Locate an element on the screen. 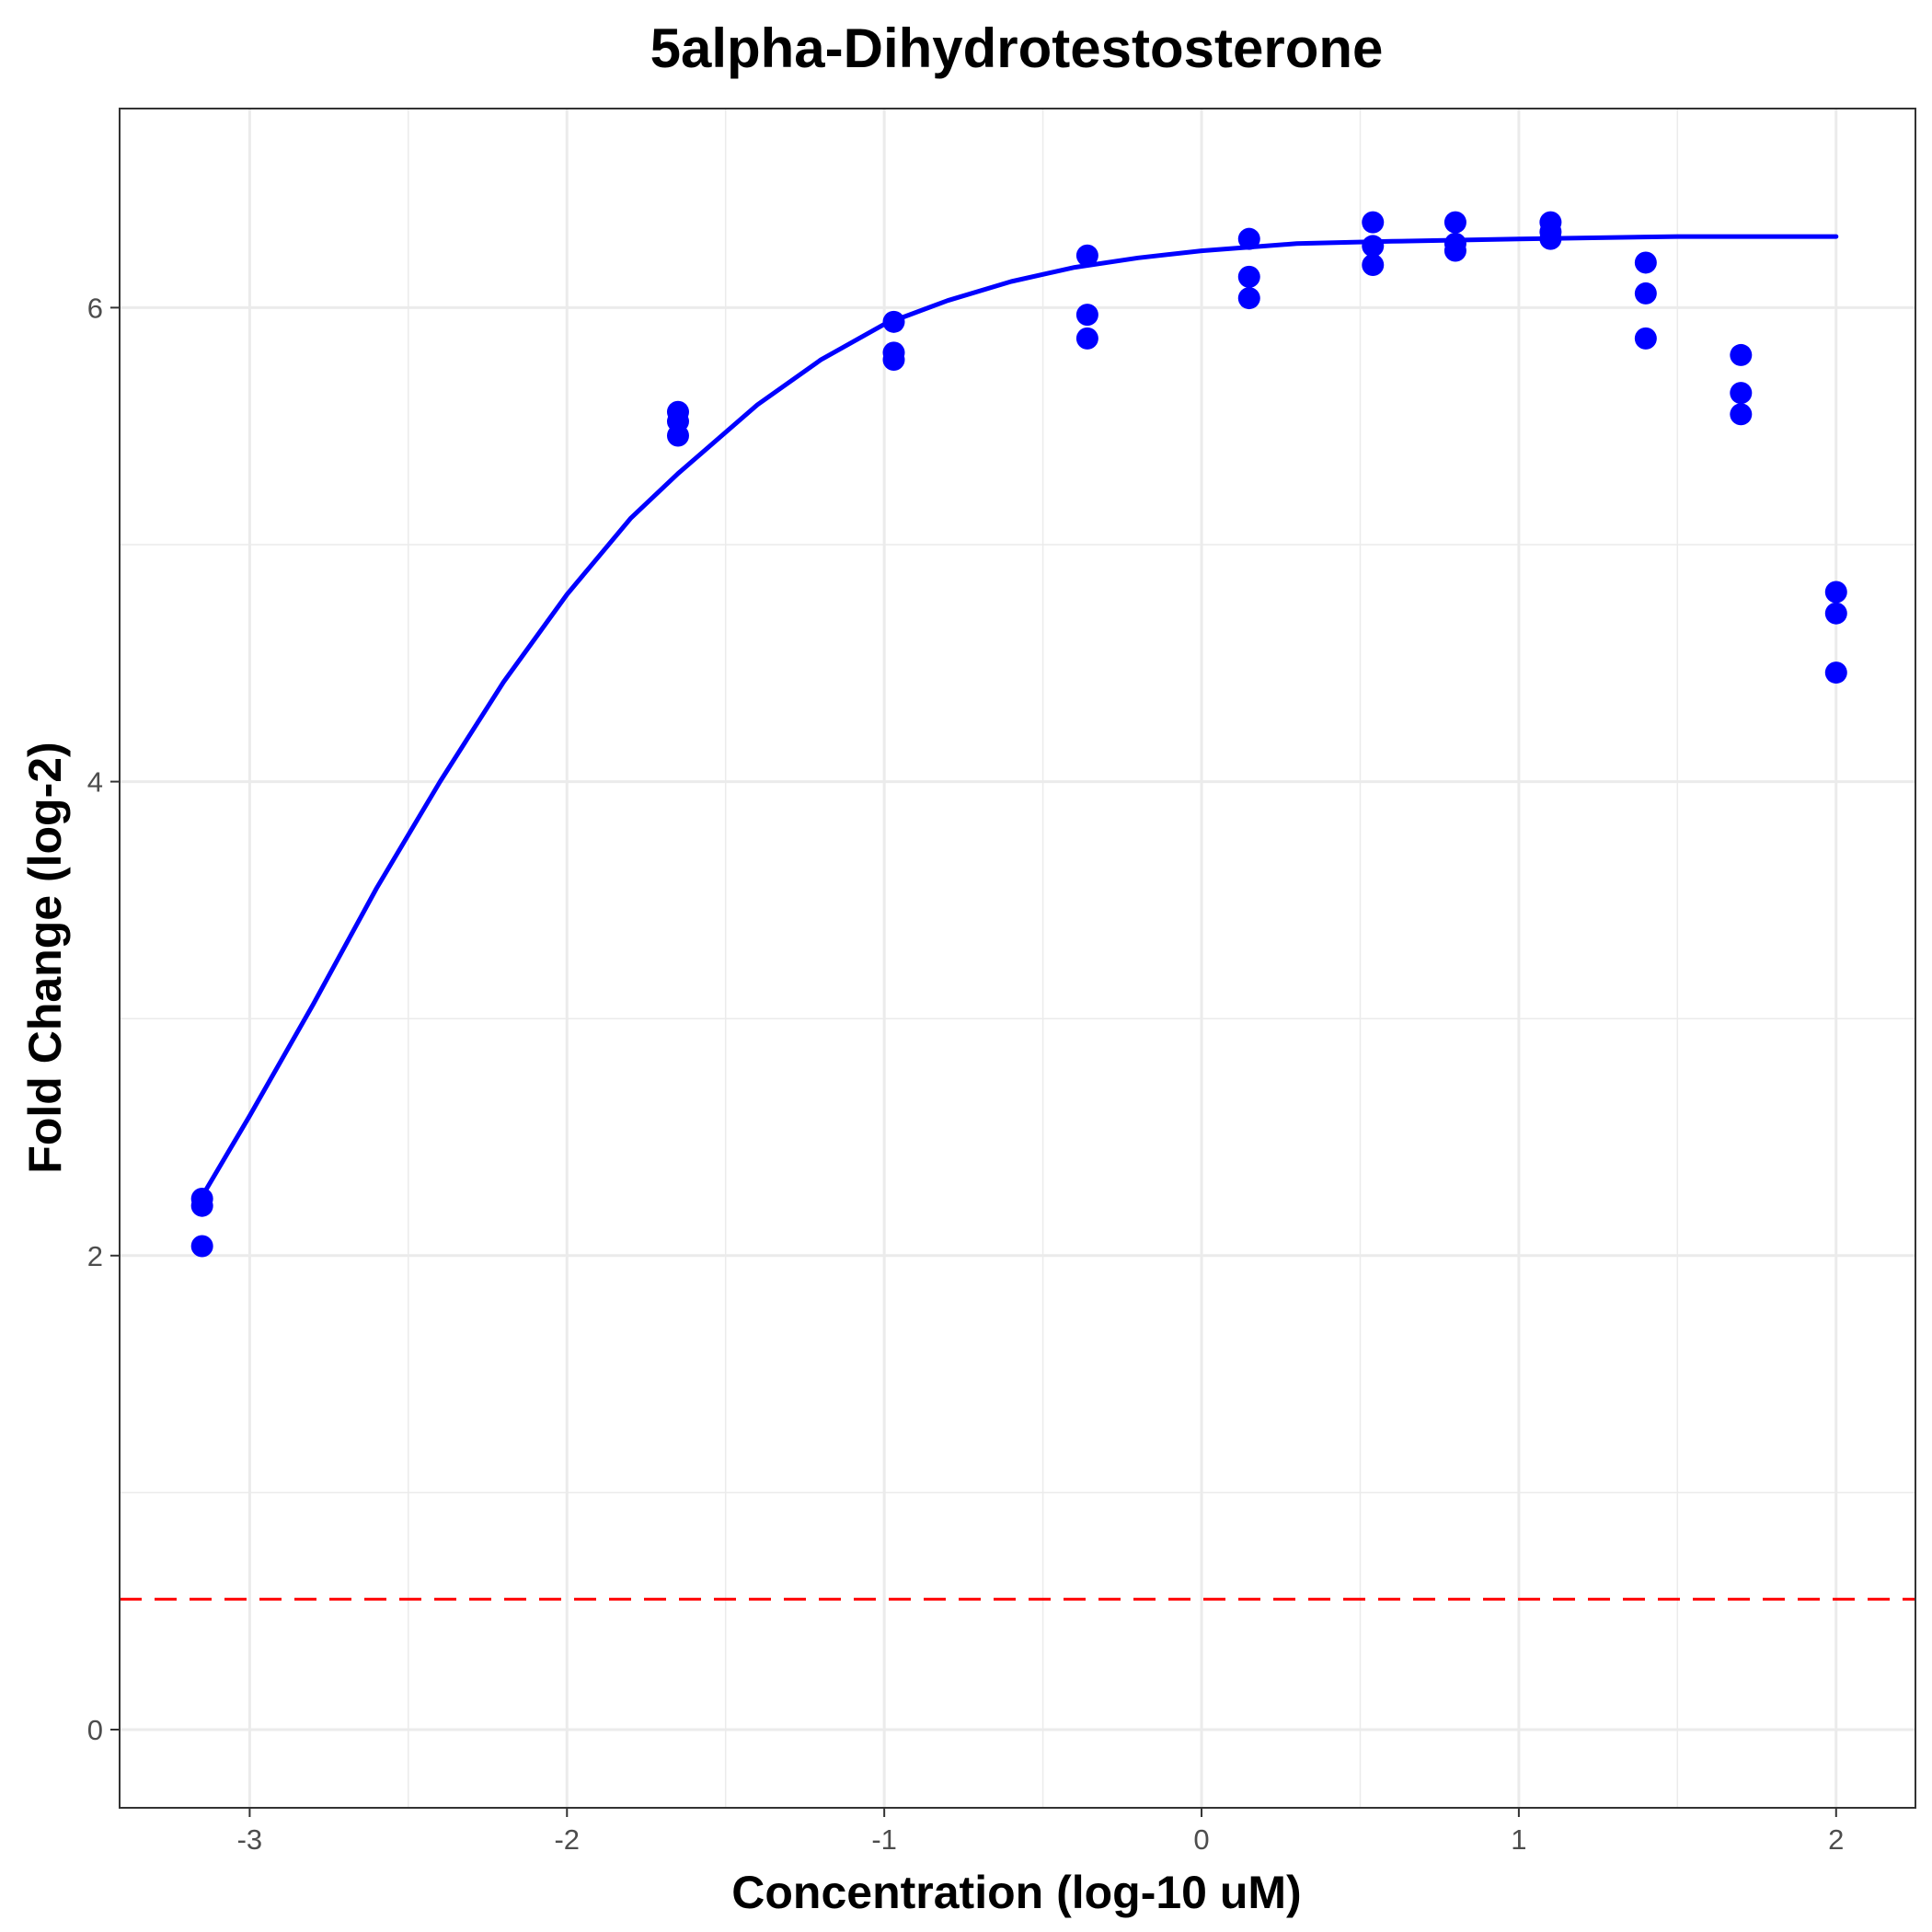 This screenshot has height=1932, width=1932. x-tick-label: -3 is located at coordinates (250, 1839).